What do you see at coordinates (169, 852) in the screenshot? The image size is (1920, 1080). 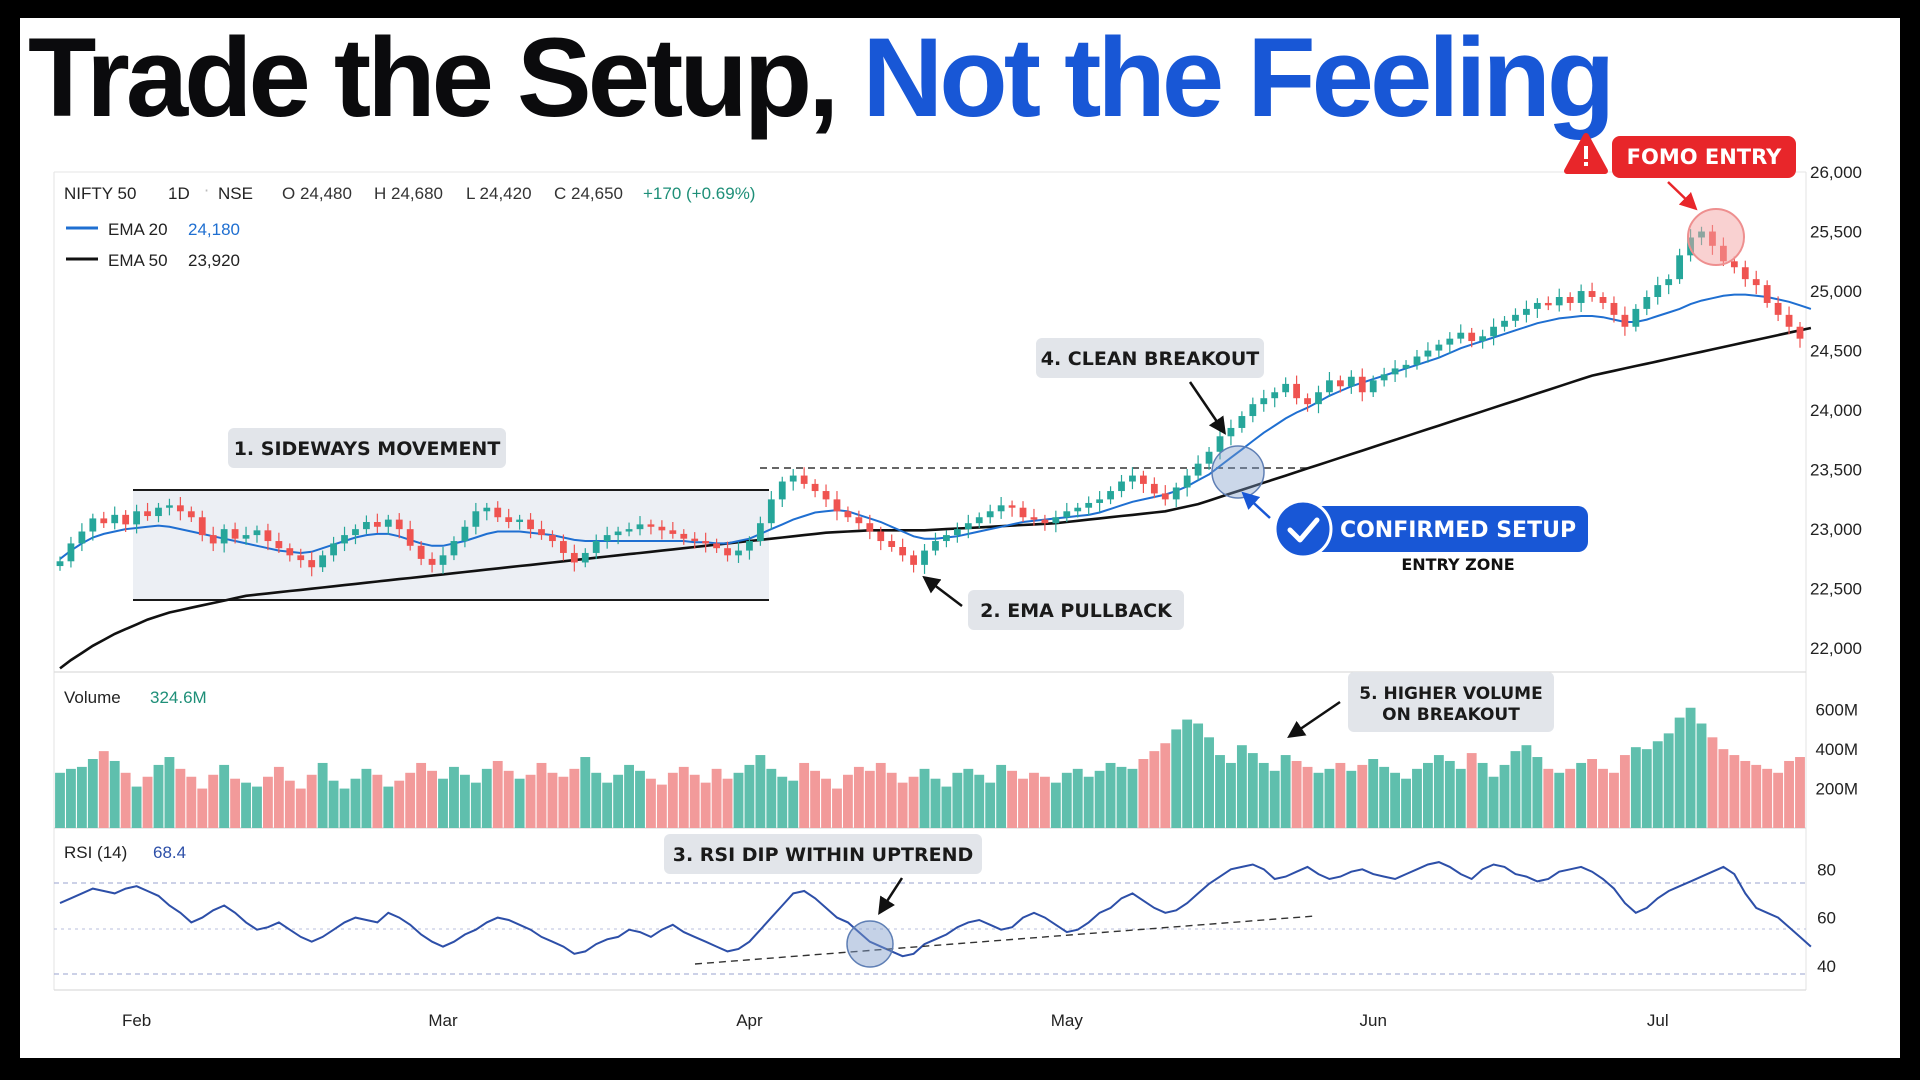 I see `rsi-value: 68.4` at bounding box center [169, 852].